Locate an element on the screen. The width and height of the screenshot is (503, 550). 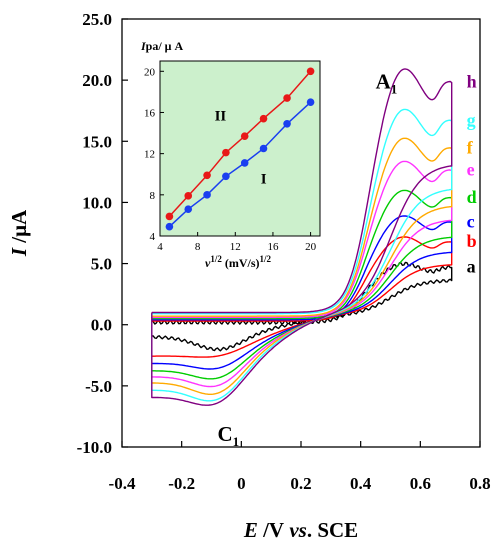
inset-x-tick-label: 4 is located at coordinates (160, 247).